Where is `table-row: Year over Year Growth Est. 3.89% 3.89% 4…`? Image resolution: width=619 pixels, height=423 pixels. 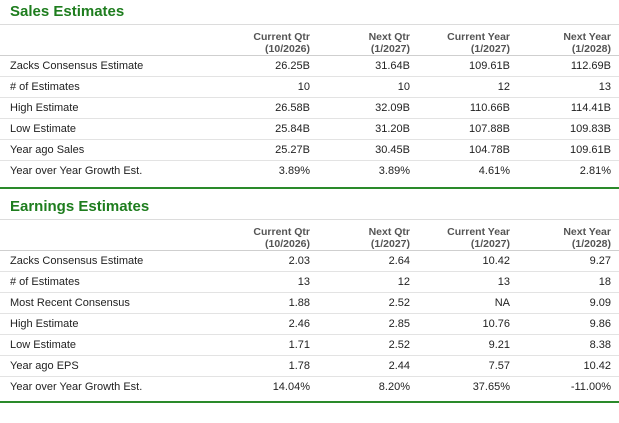
table-row: Year over Year Growth Est. 3.89% 3.89% 4… is located at coordinates (309, 170).